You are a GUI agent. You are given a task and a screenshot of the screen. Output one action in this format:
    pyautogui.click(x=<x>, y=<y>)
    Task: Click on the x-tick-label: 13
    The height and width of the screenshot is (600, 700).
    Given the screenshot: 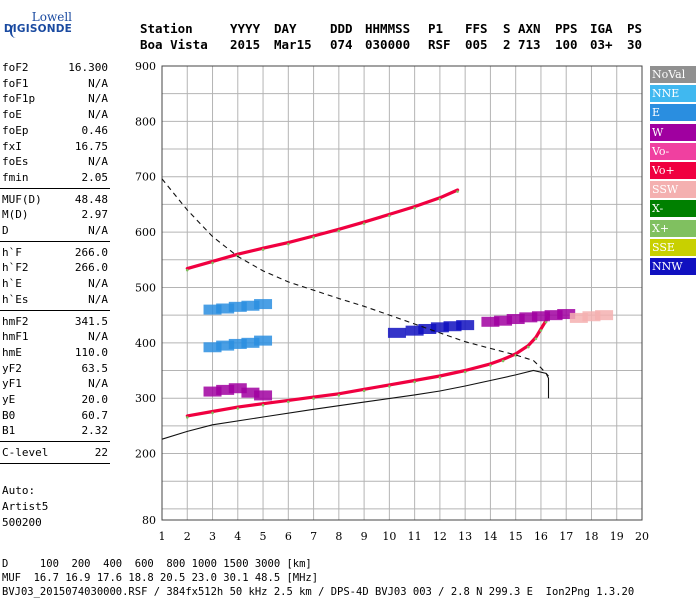 What is the action you would take?
    pyautogui.click(x=465, y=536)
    